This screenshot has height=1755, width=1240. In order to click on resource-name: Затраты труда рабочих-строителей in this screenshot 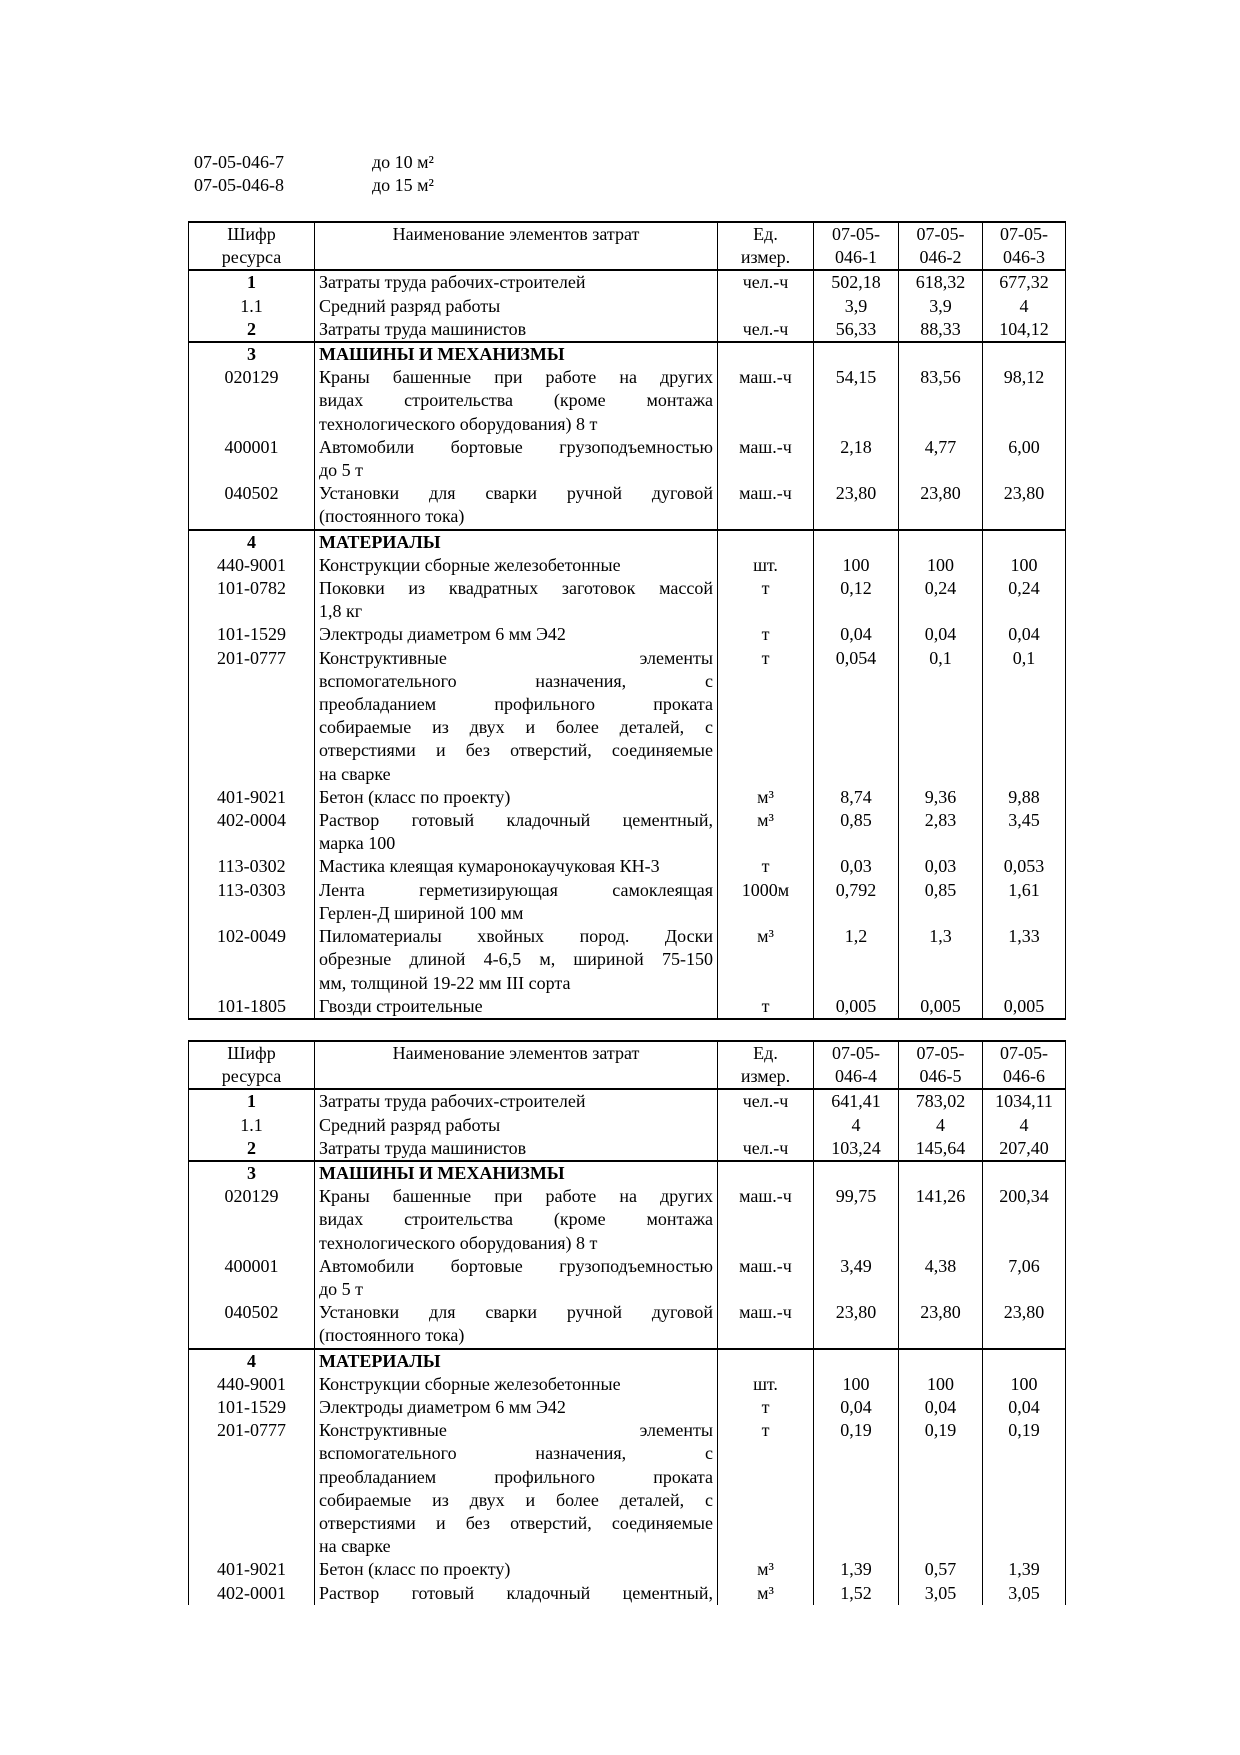, I will do `click(516, 282)`.